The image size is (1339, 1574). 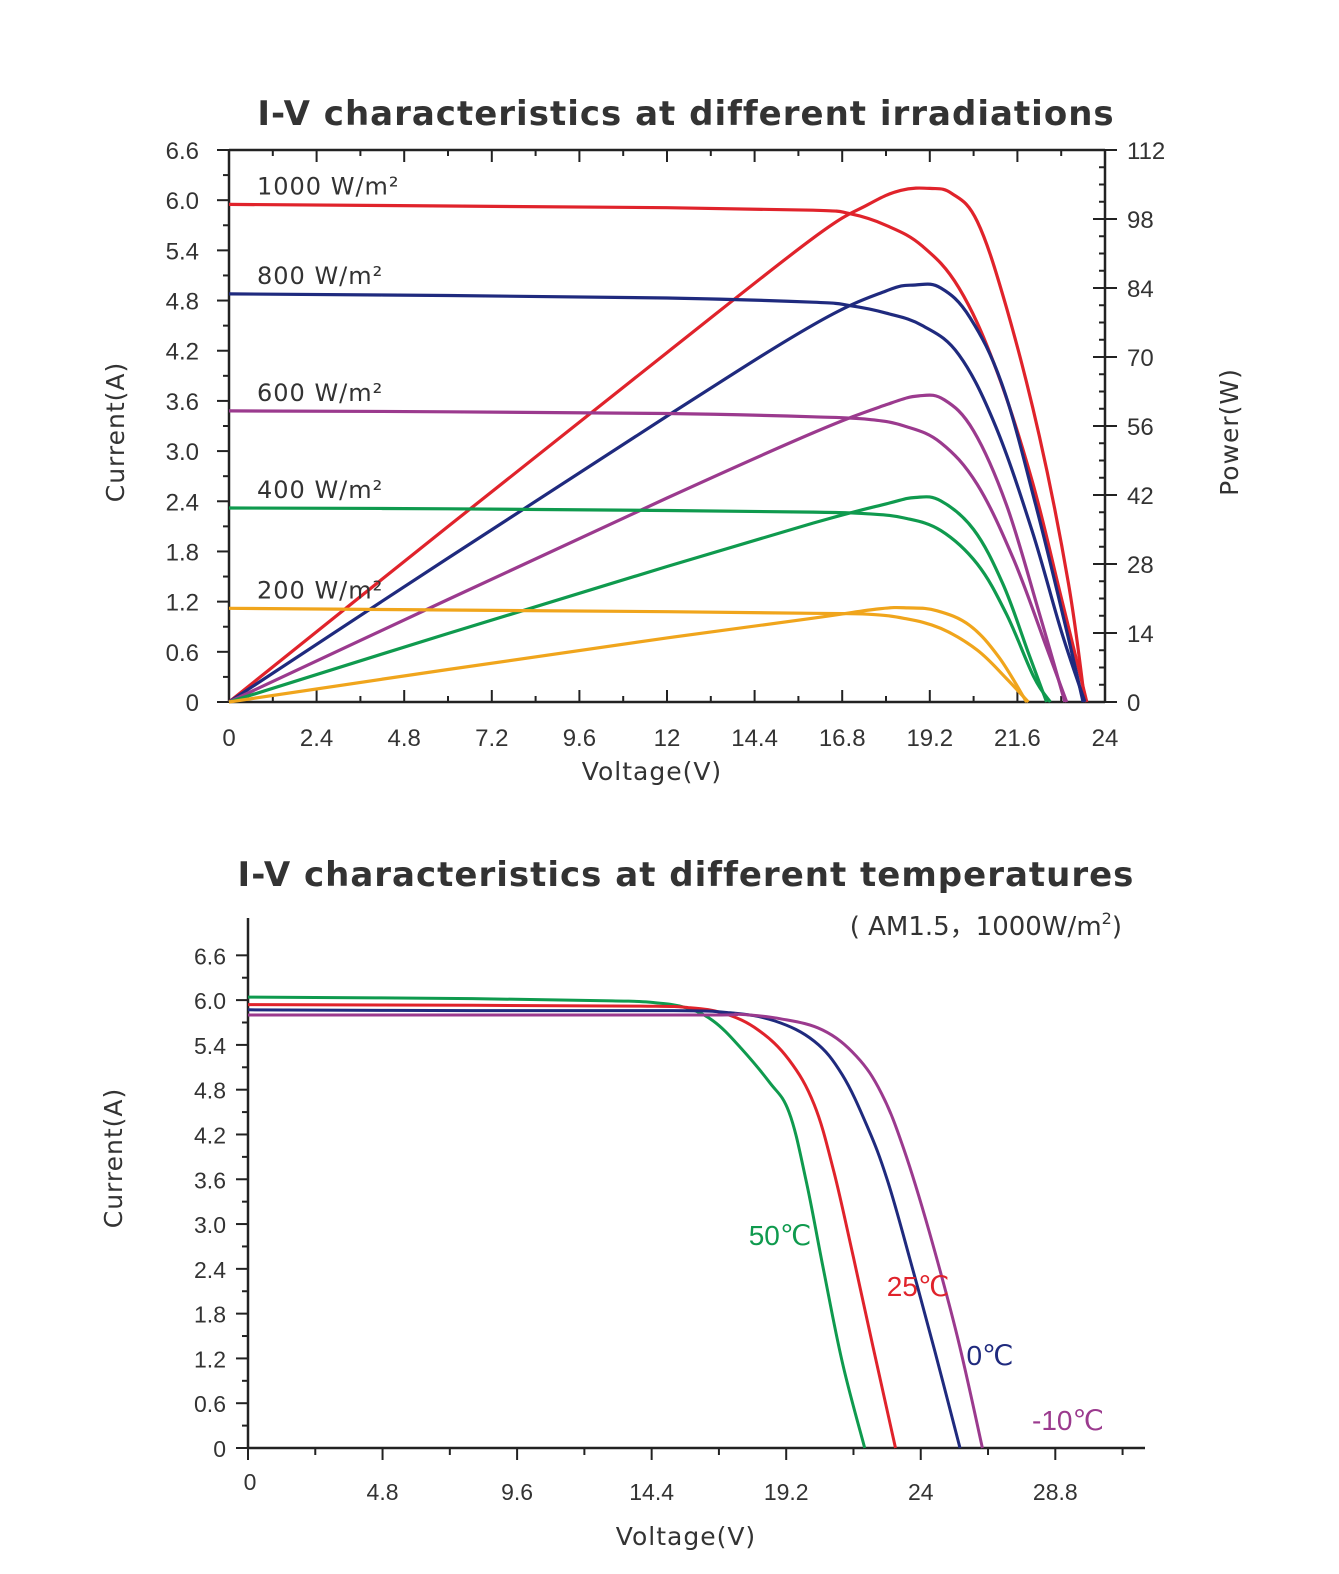 What do you see at coordinates (320, 590) in the screenshot?
I see `series-label-200-w-m: 200 W/m²` at bounding box center [320, 590].